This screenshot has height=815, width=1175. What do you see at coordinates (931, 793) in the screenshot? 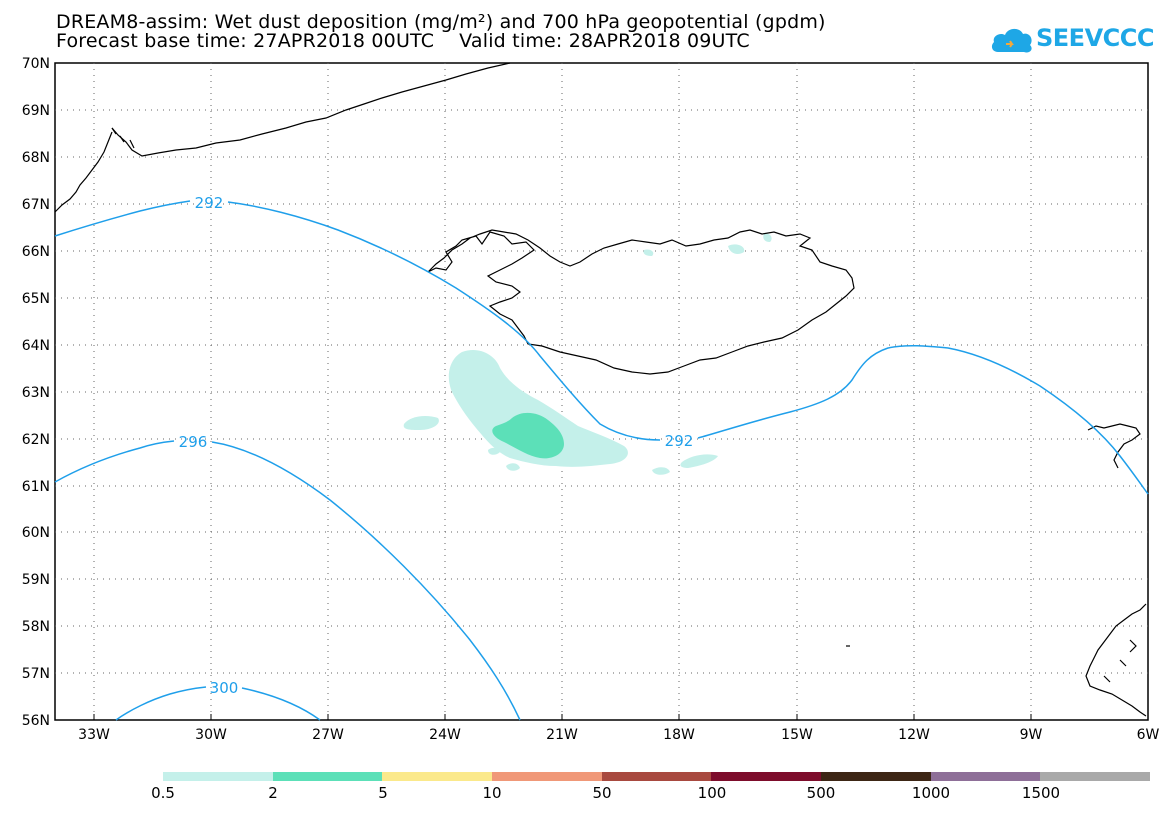
I see `legend-label: 1000` at bounding box center [931, 793].